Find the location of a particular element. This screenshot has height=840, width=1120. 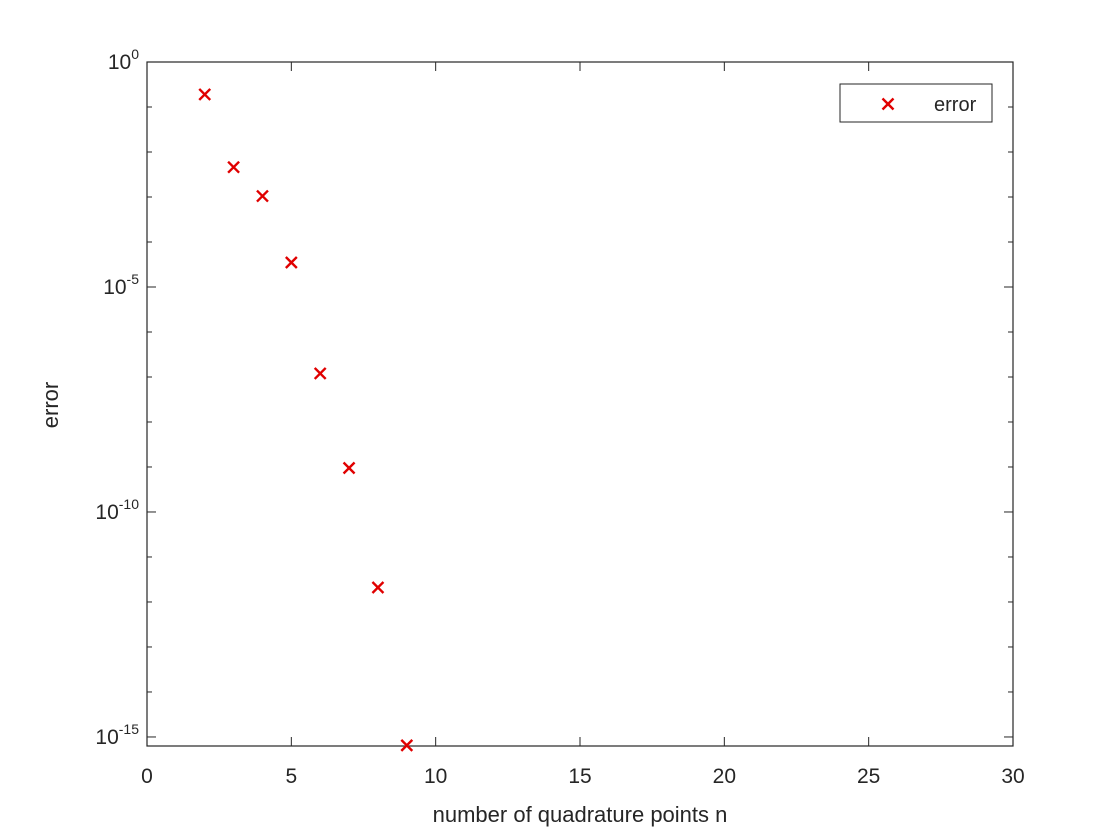

y-axis-label: error is located at coordinates (50, 405).